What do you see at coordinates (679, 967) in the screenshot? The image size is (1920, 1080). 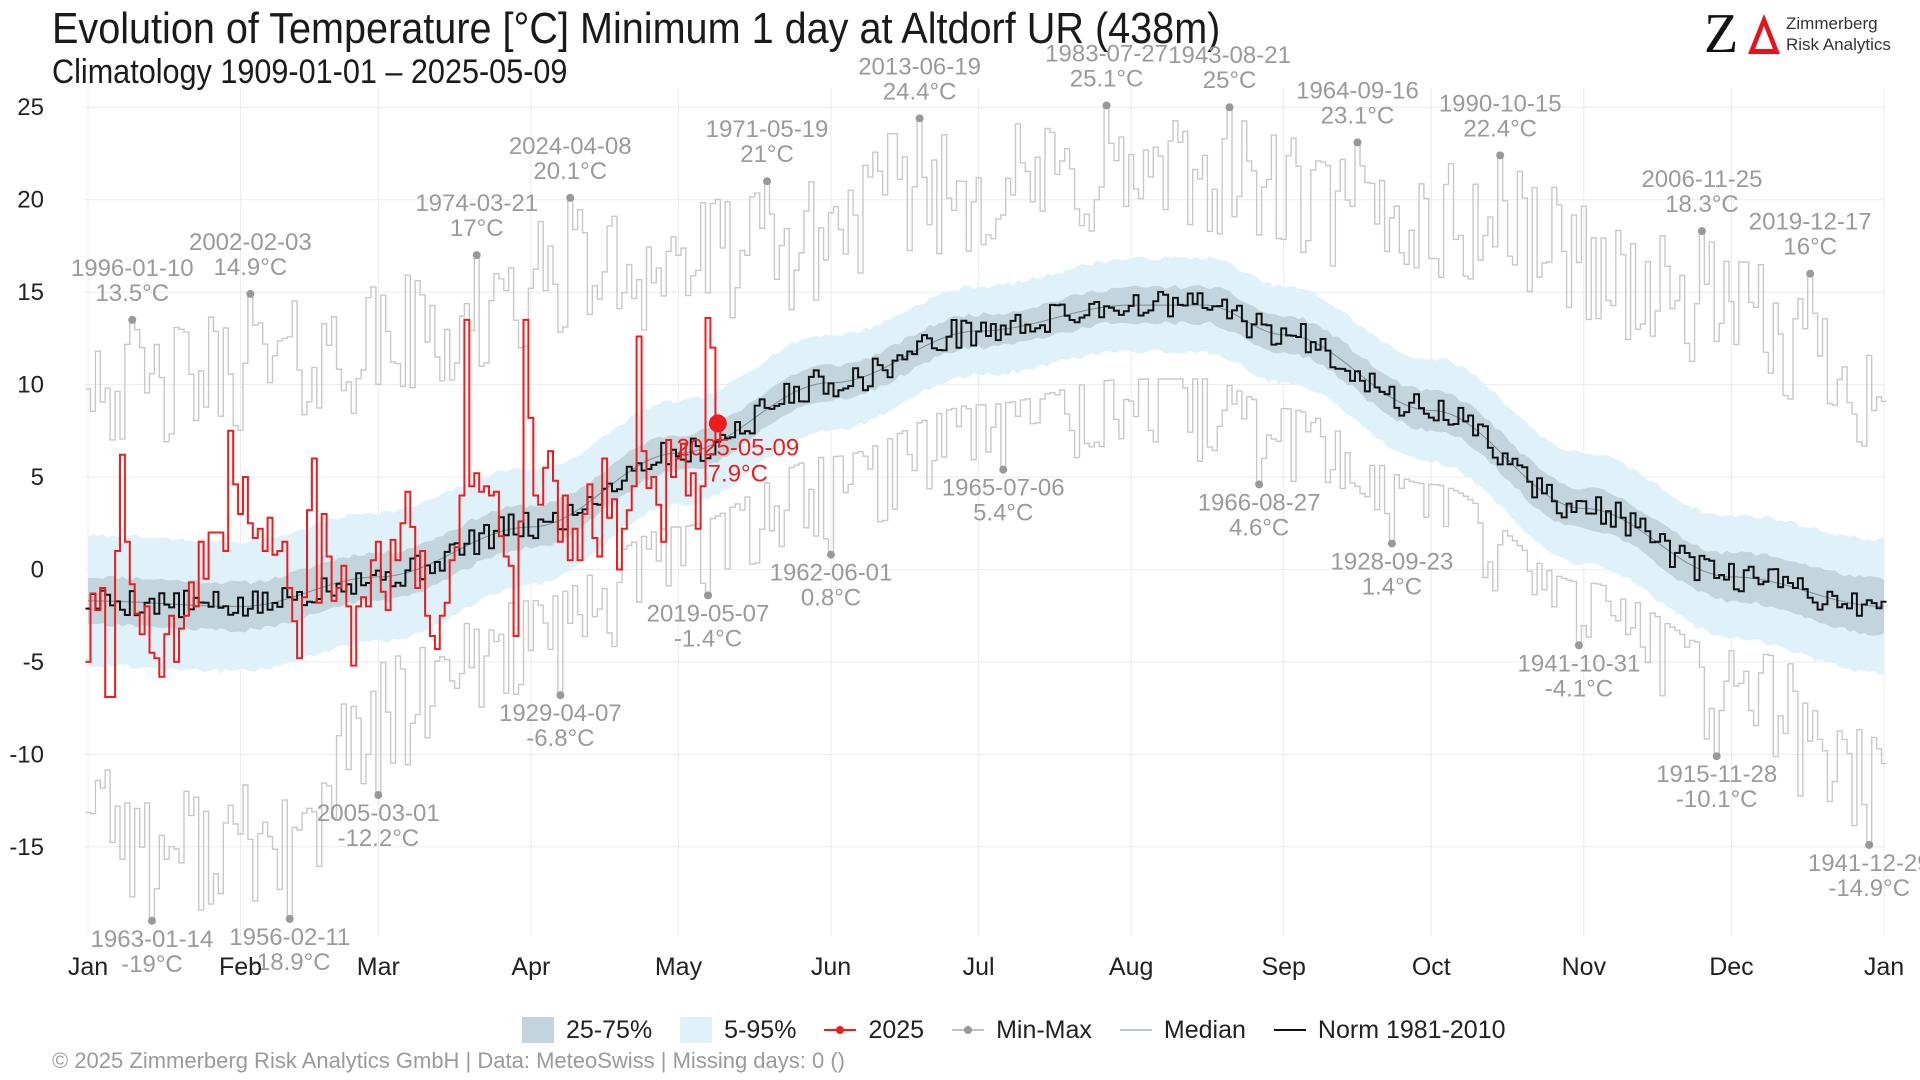 I see `x-tick-label: May` at bounding box center [679, 967].